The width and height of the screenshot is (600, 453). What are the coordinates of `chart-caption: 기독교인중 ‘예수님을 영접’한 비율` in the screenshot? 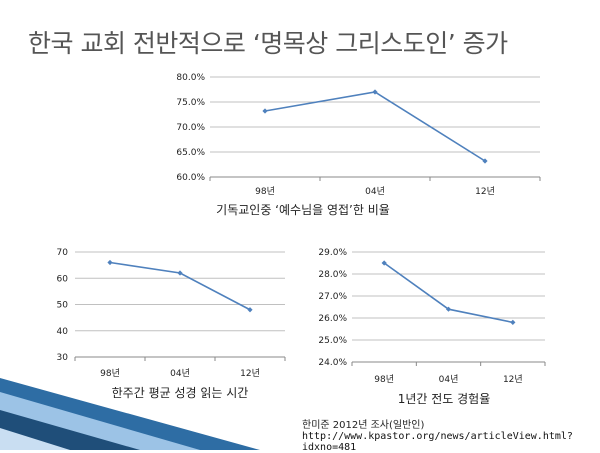 It's located at (303, 210).